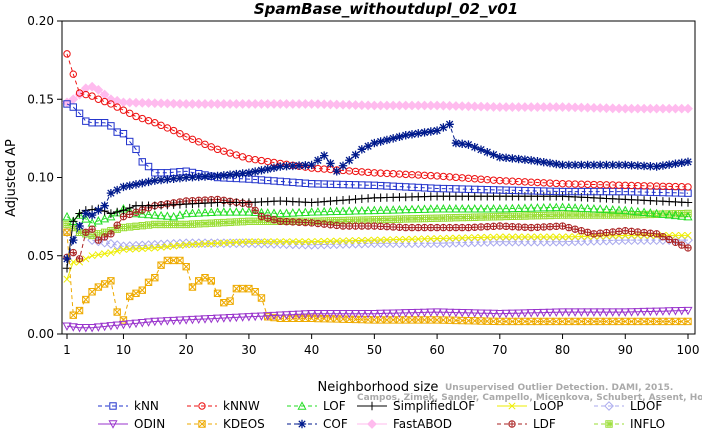 This screenshot has height=434, width=702. I want to click on legend-label-lof: LOF, so click(334, 406).